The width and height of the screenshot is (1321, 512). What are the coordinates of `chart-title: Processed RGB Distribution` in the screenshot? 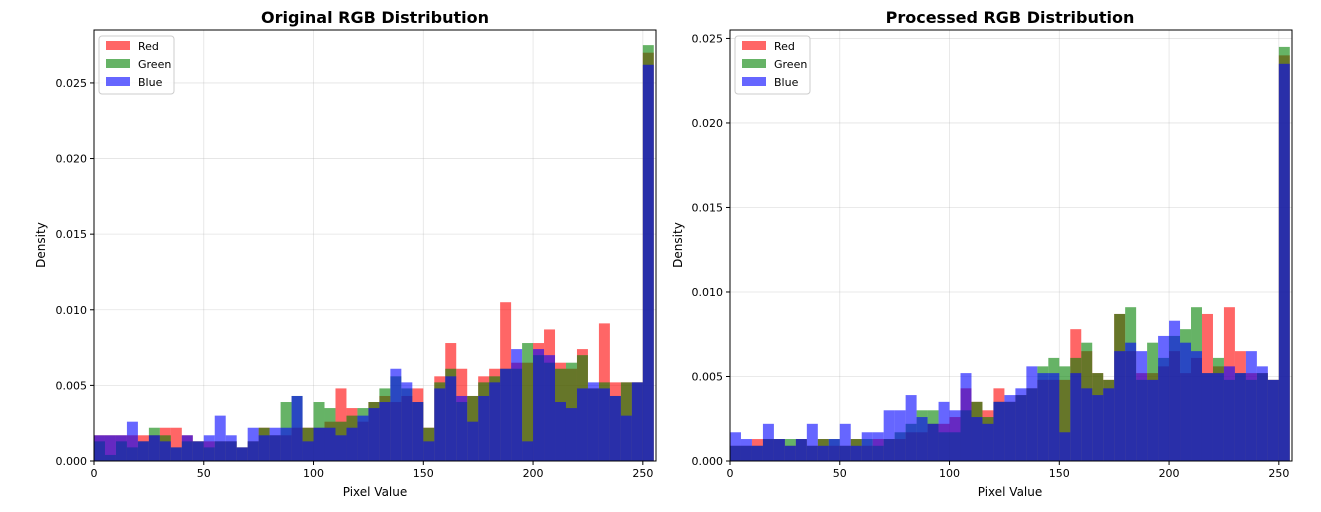 It's located at (1010, 17).